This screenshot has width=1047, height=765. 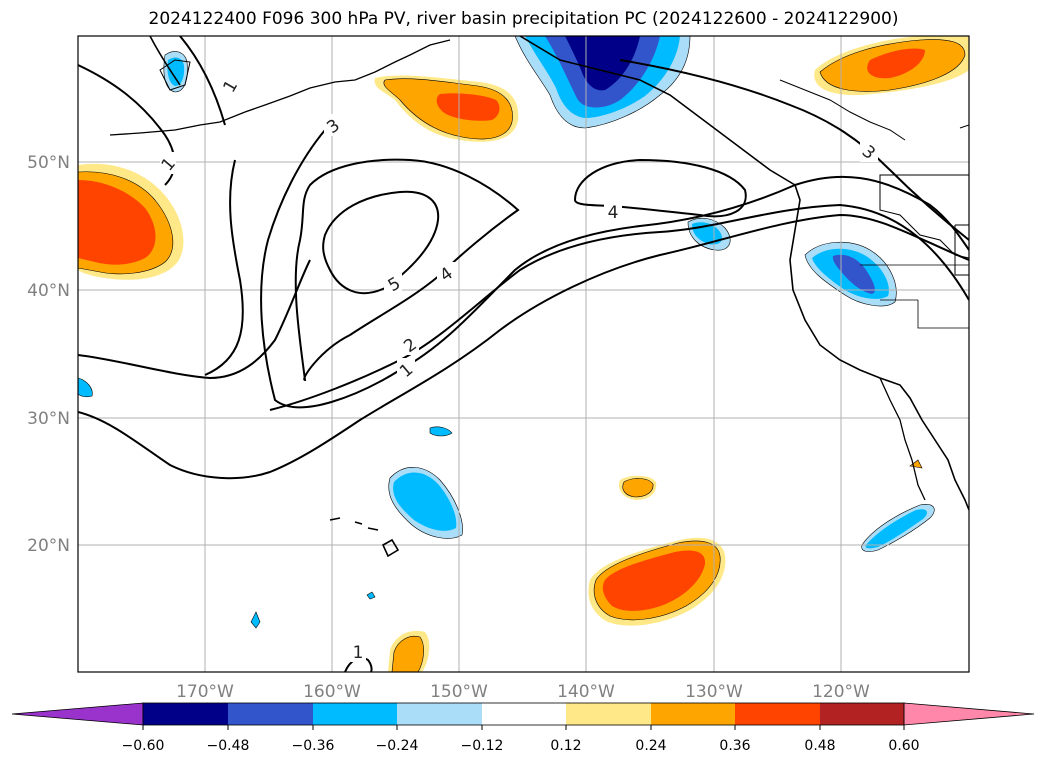 I want to click on pv-label-4: 4, so click(x=613, y=213).